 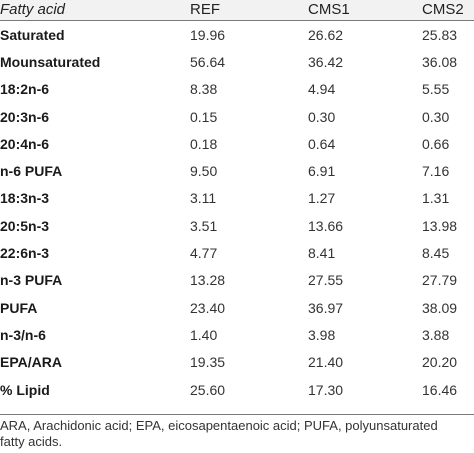 I want to click on ref-value: 0.15, so click(x=204, y=116).